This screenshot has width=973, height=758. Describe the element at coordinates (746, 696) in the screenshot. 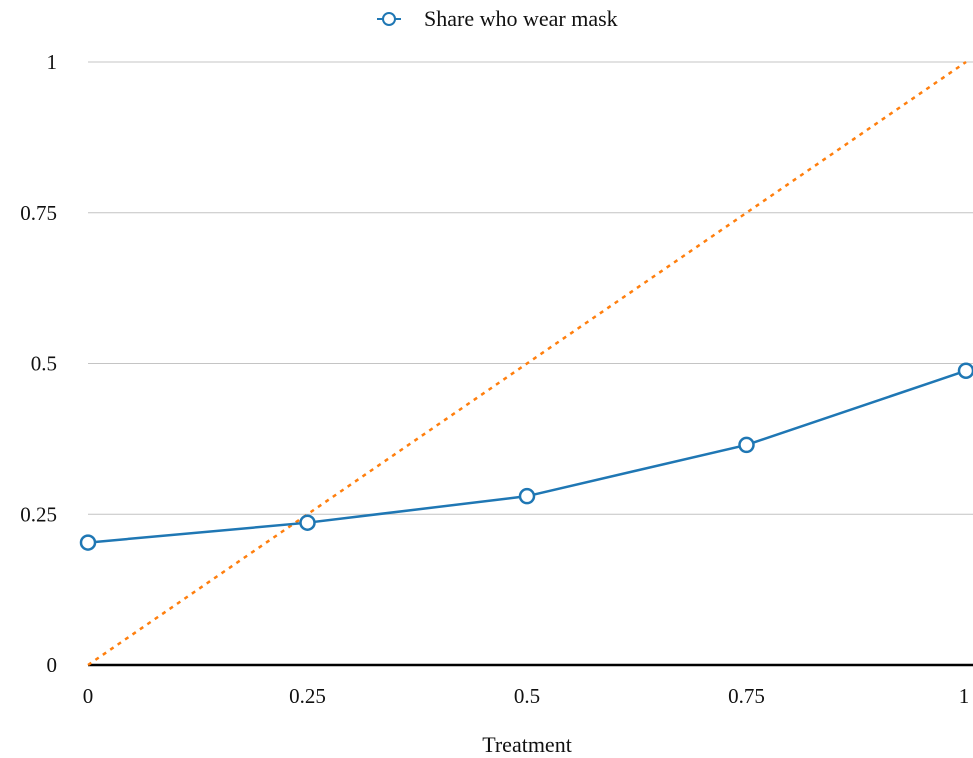

I see `x-tick-label-3: 0.75` at that location.